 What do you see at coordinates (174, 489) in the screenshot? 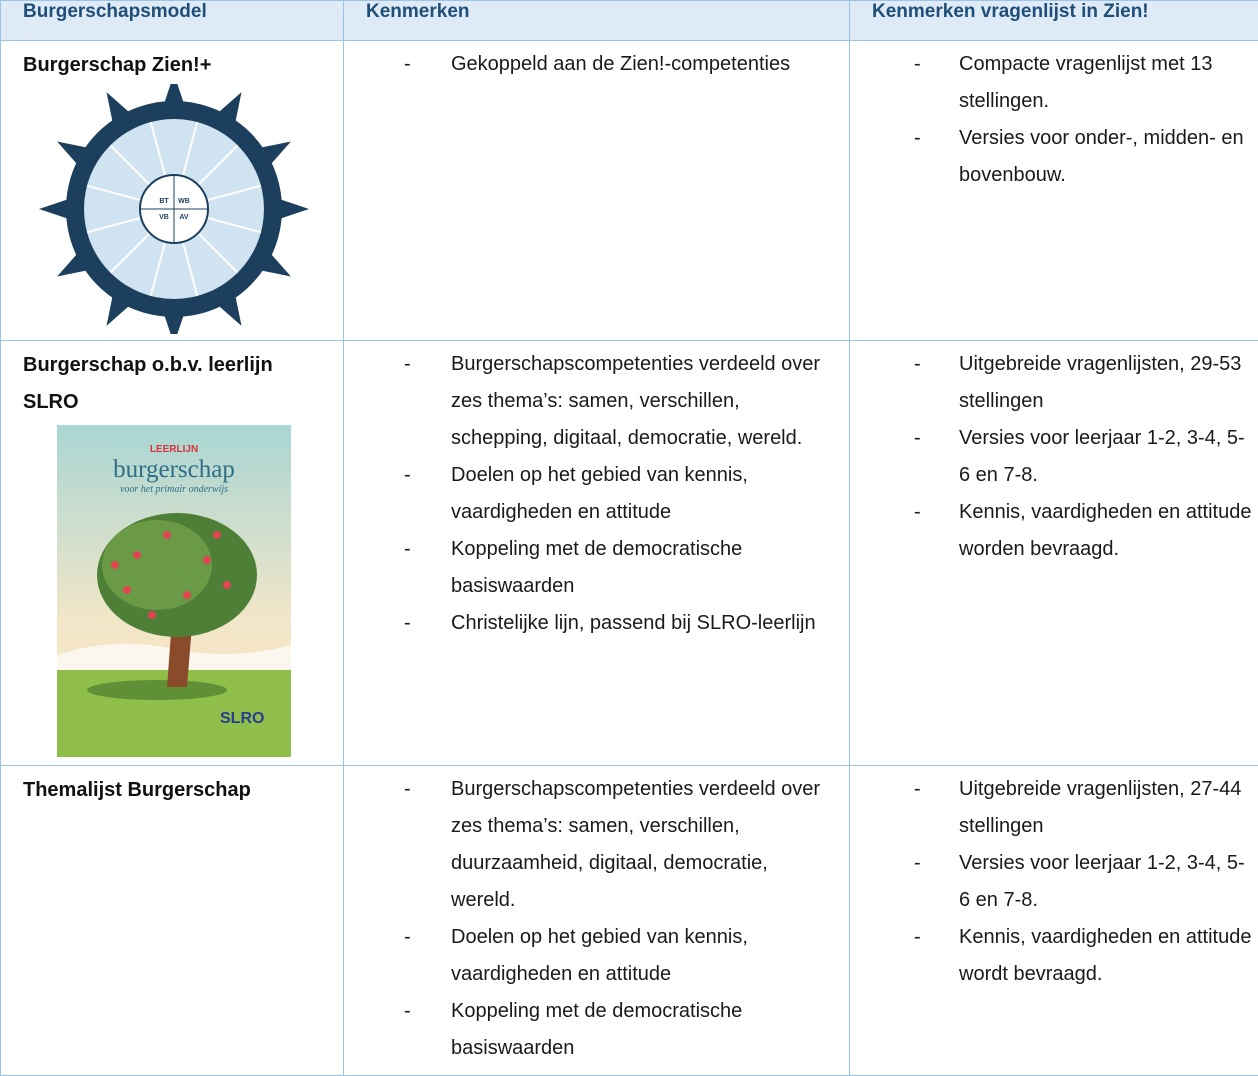
I see `cover-subtitle: voor het primair onderwijs` at bounding box center [174, 489].